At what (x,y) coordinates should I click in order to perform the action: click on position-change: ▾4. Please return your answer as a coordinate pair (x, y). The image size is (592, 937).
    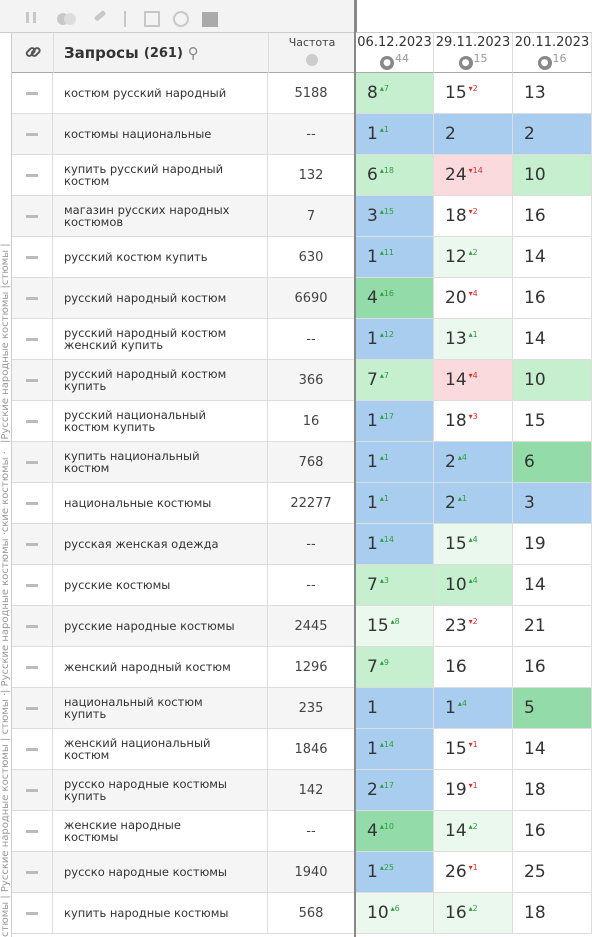
    Looking at the image, I should click on (473, 375).